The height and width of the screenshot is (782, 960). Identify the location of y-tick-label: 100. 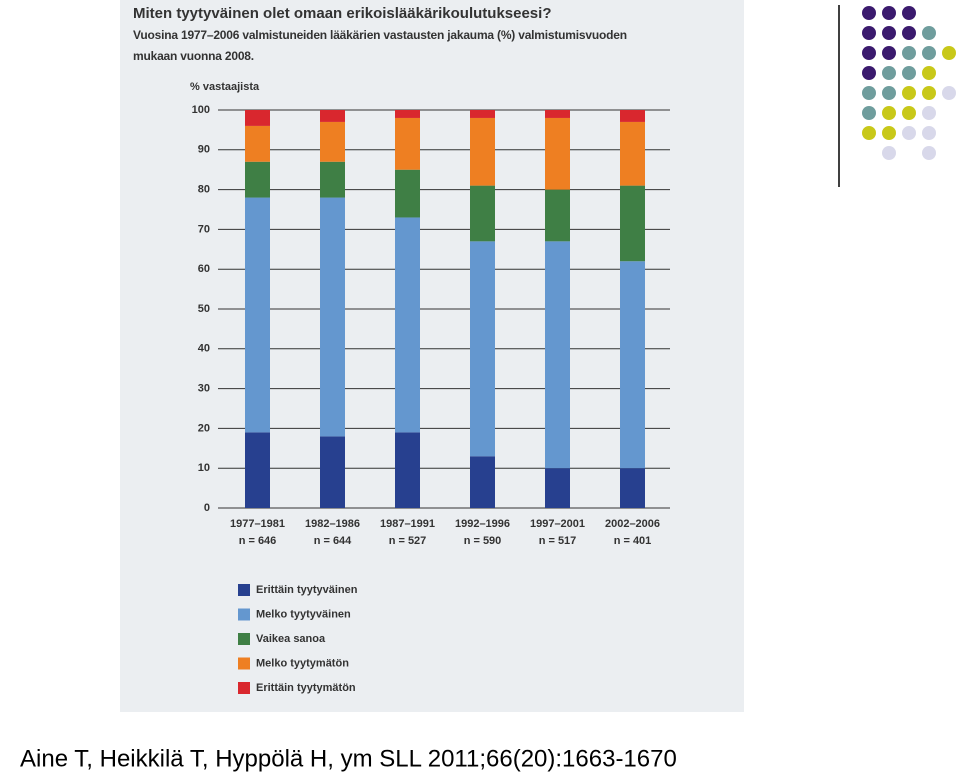
(201, 110).